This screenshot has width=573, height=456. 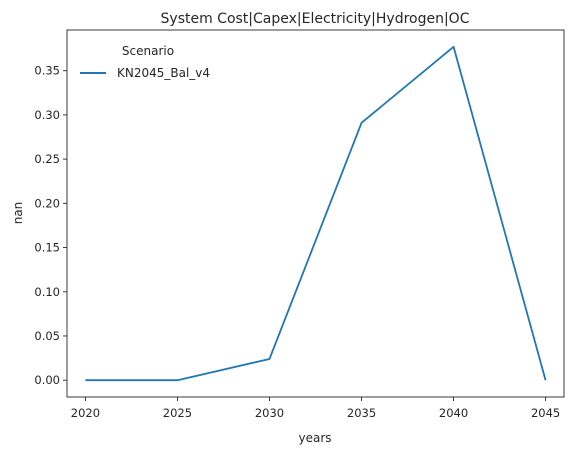 What do you see at coordinates (314, 438) in the screenshot?
I see `x-axis-label: years` at bounding box center [314, 438].